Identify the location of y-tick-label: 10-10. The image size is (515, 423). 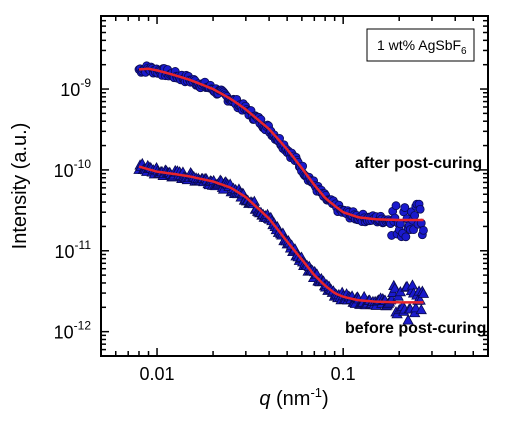
(73, 169).